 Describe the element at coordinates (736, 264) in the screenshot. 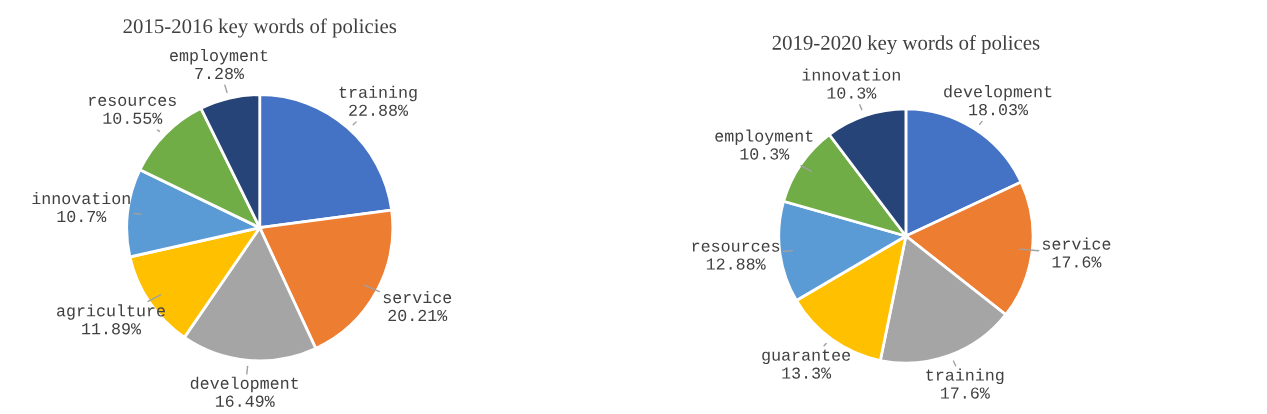

I see `data-label: 12.88%` at that location.